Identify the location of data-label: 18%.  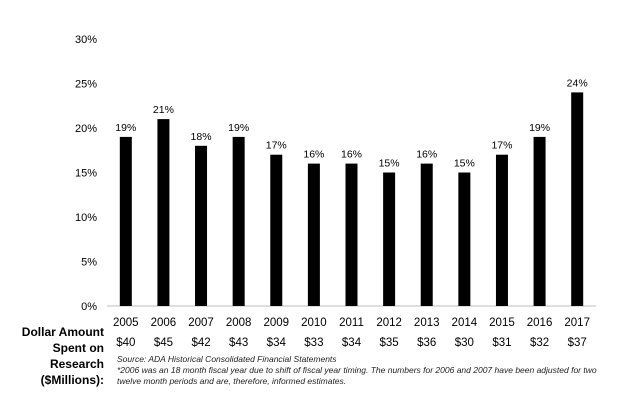
(201, 137).